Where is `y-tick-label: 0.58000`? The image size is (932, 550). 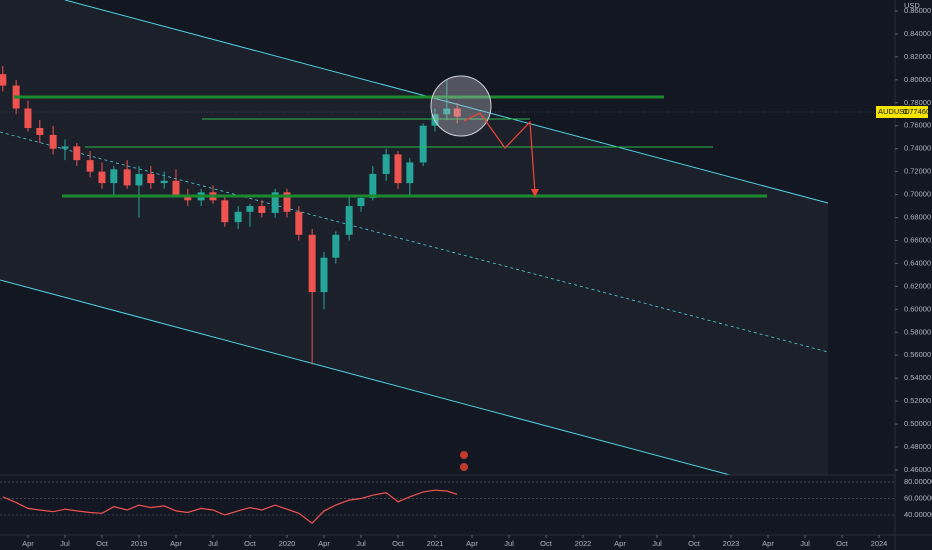 y-tick-label: 0.58000 is located at coordinates (917, 331).